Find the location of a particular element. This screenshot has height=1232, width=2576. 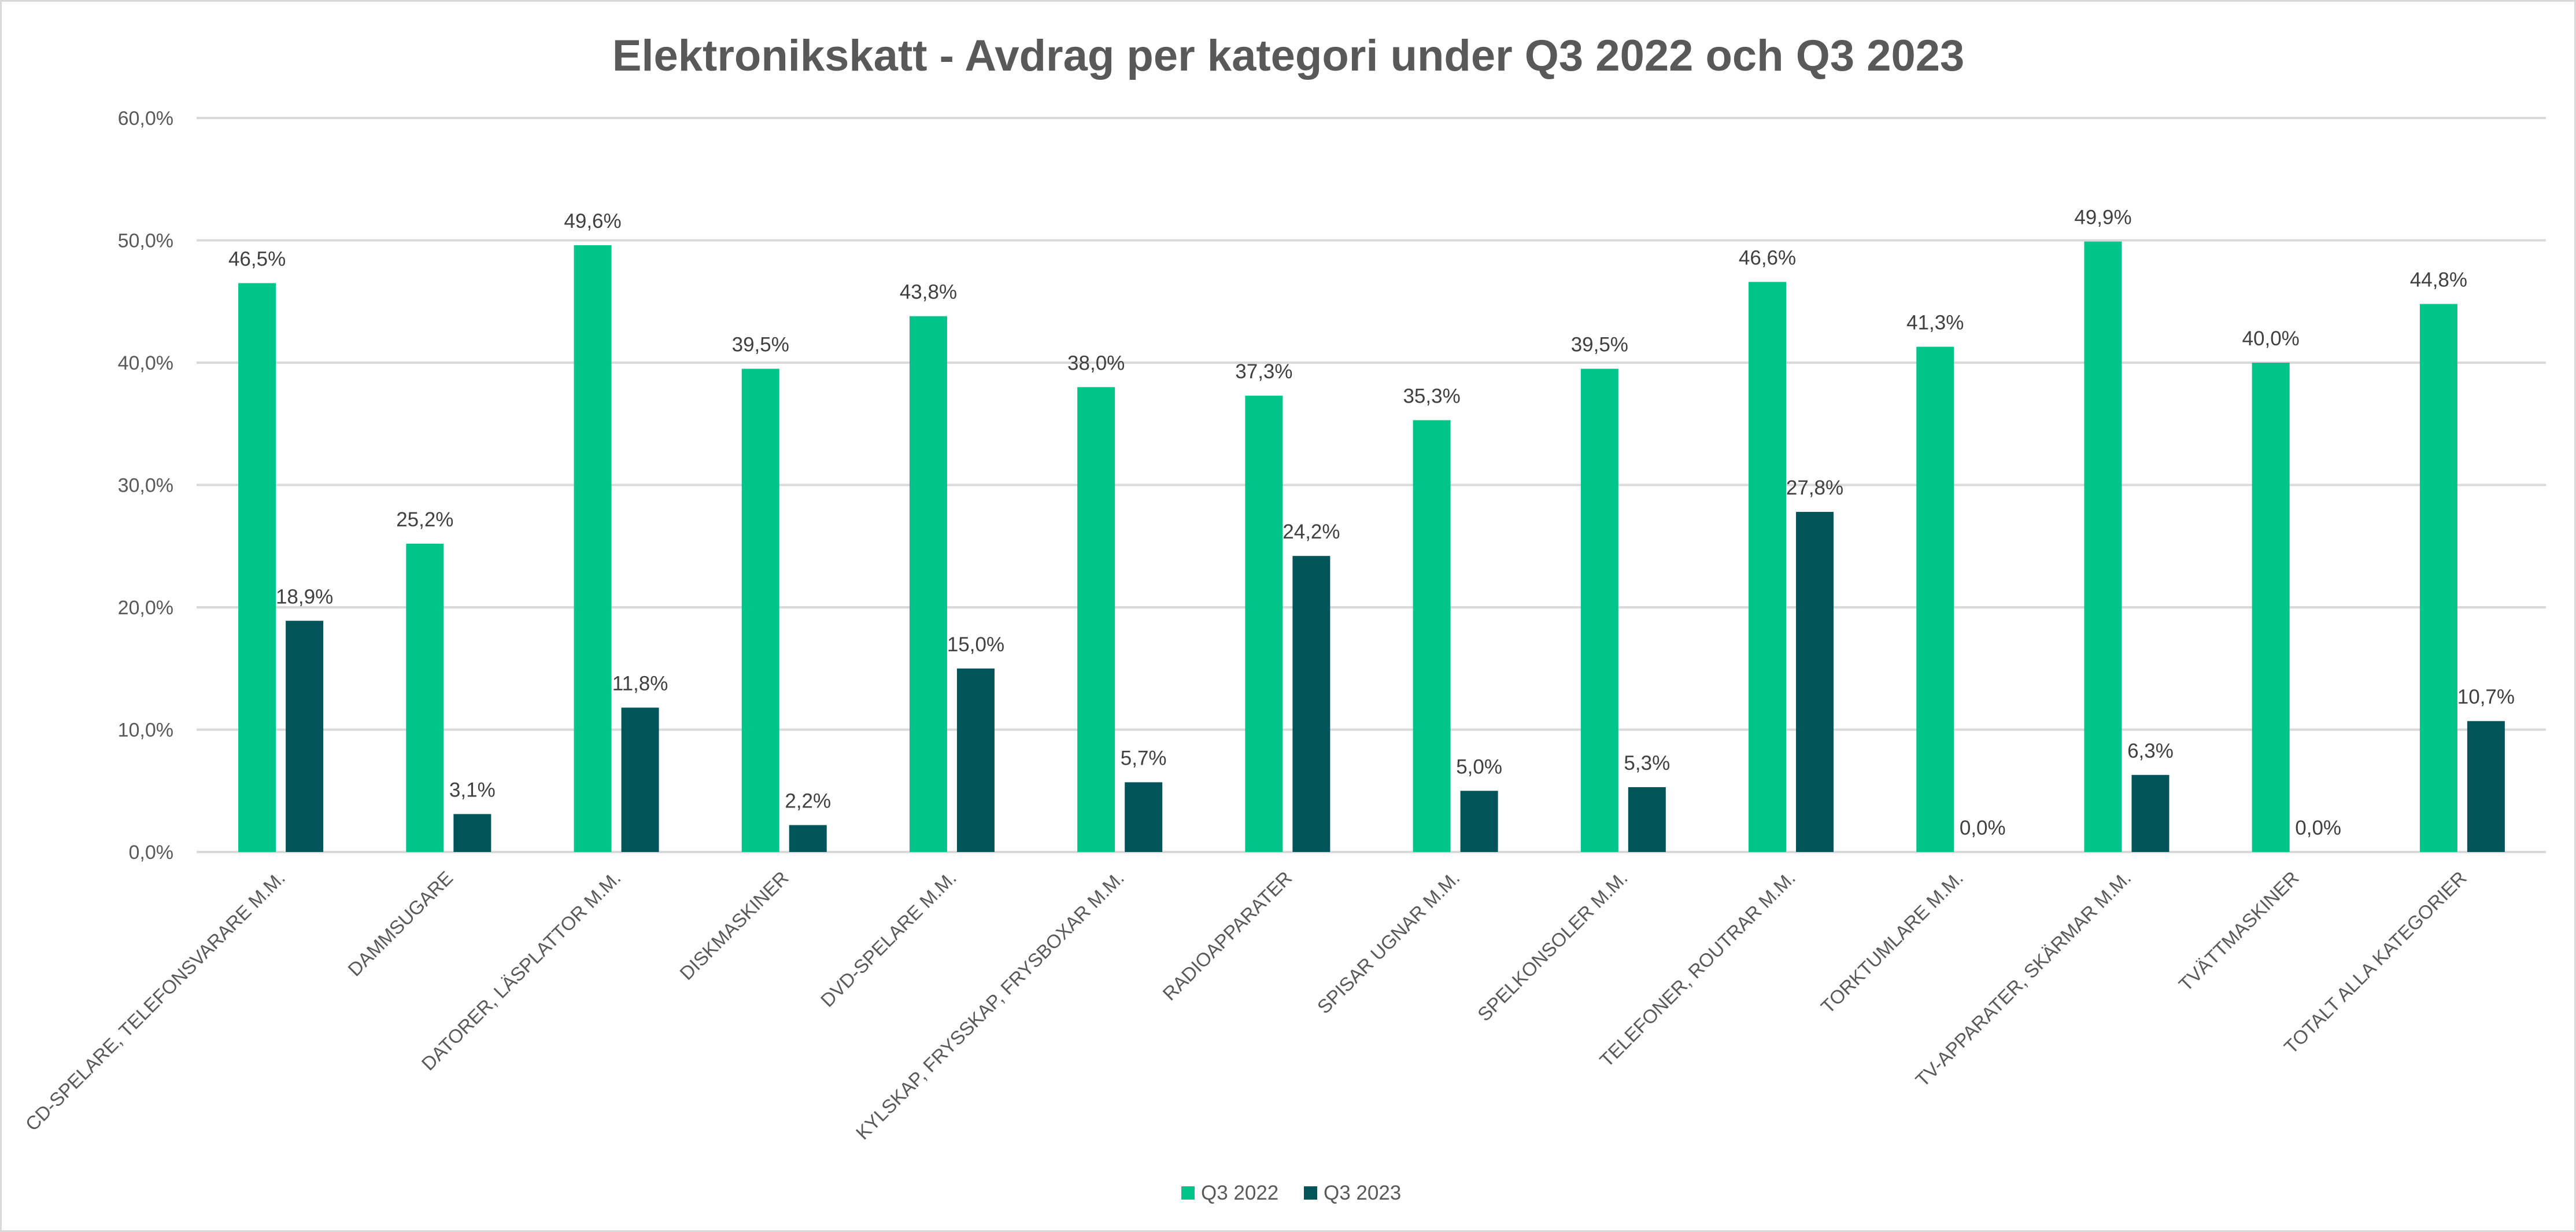

data-label: 15,0% is located at coordinates (975, 645).